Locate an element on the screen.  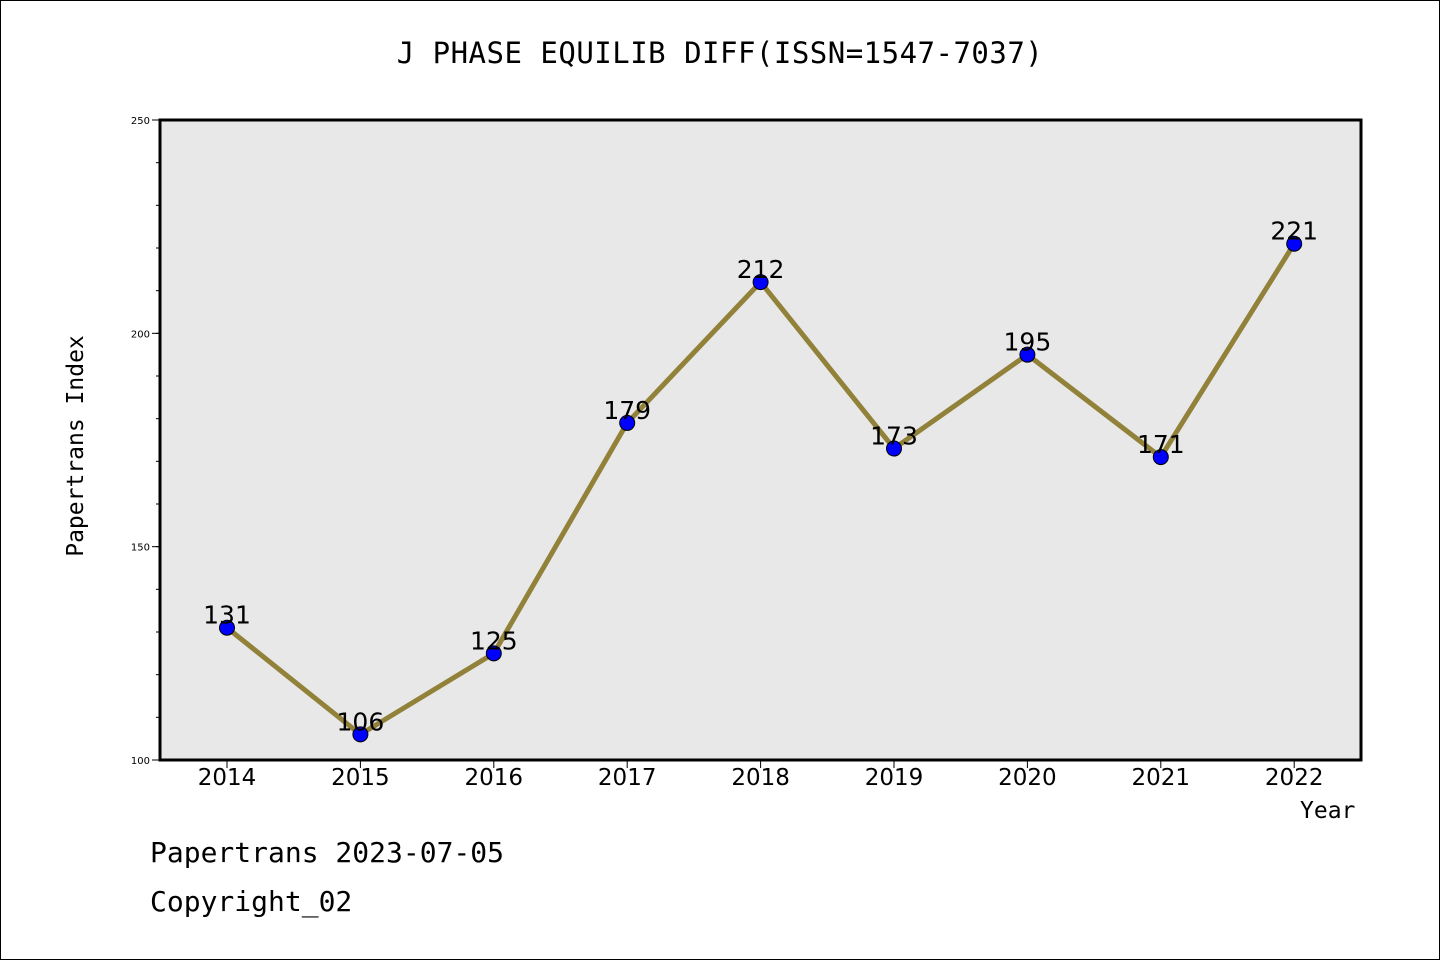
data-label: 195 is located at coordinates (1028, 342).